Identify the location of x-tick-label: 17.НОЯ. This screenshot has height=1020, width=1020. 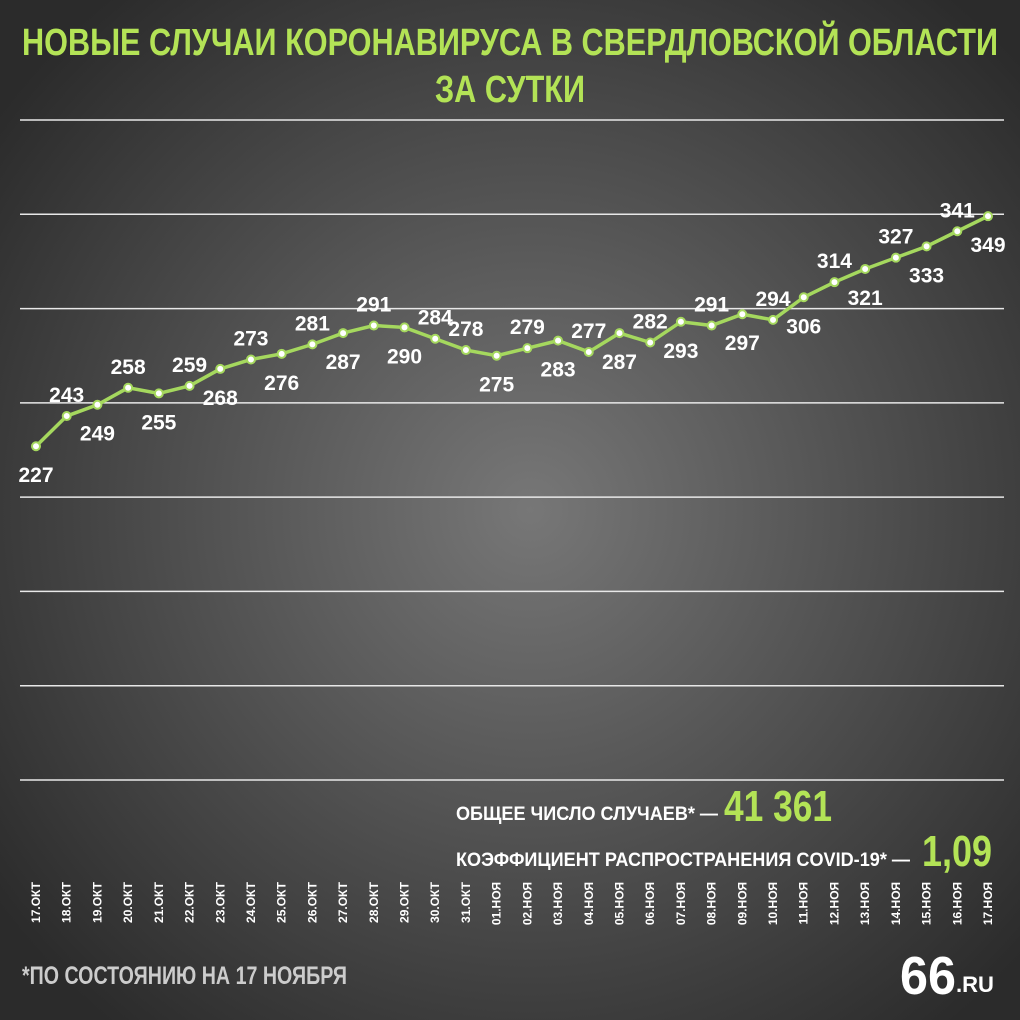
(988, 903).